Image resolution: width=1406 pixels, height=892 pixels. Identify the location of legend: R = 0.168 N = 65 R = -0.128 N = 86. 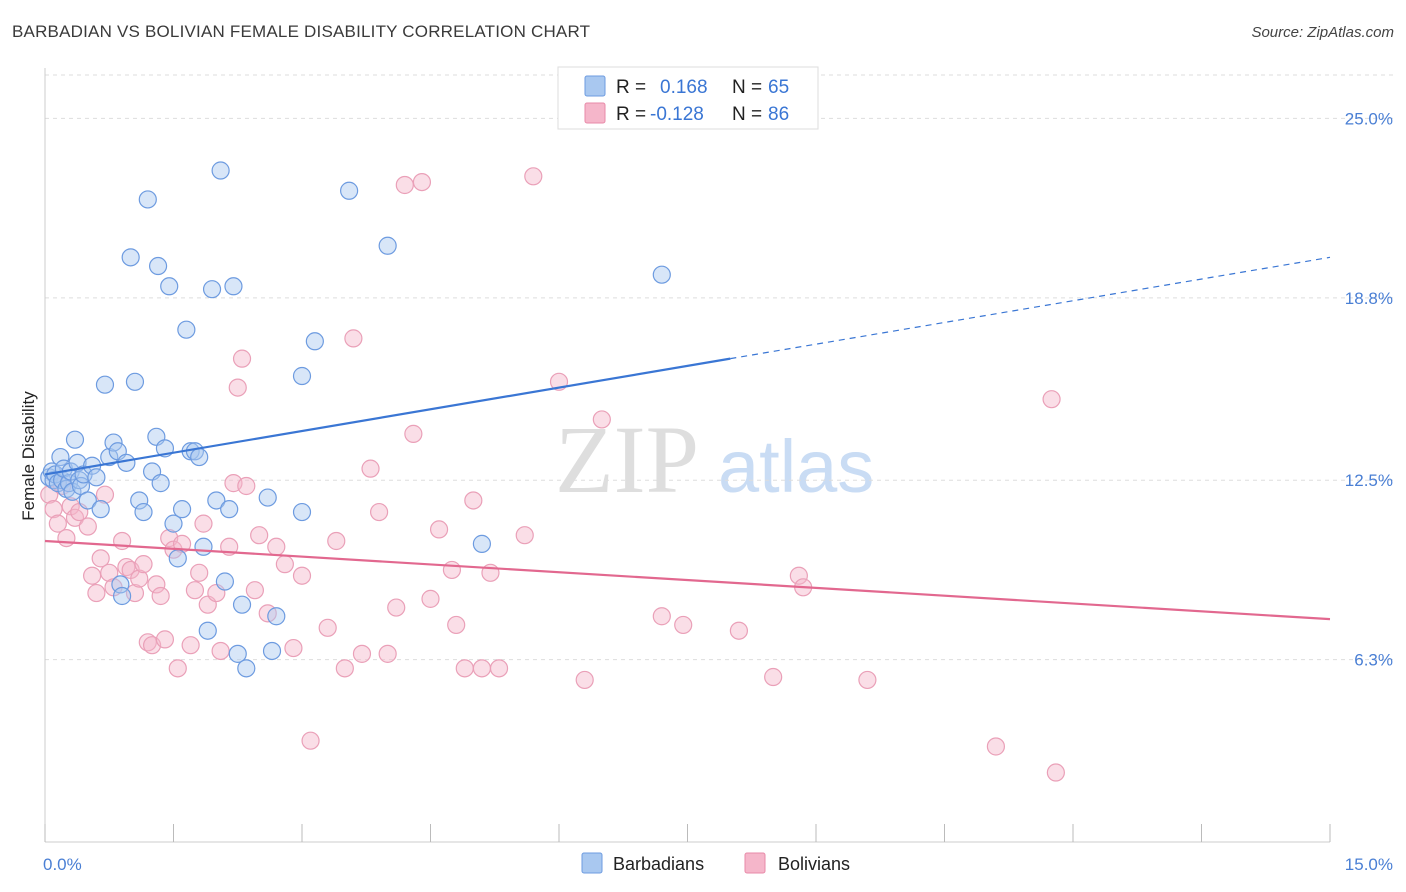
(688, 98).